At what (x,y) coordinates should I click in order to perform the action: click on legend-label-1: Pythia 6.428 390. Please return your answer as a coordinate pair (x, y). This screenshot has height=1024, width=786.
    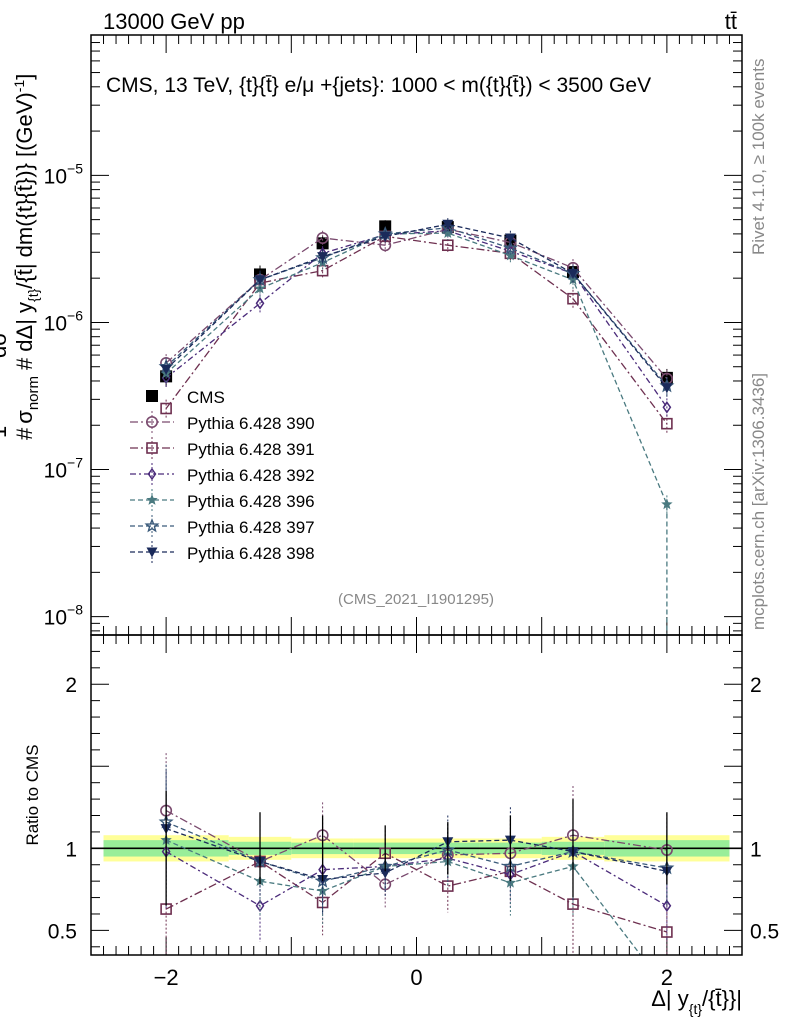
    Looking at the image, I should click on (251, 423).